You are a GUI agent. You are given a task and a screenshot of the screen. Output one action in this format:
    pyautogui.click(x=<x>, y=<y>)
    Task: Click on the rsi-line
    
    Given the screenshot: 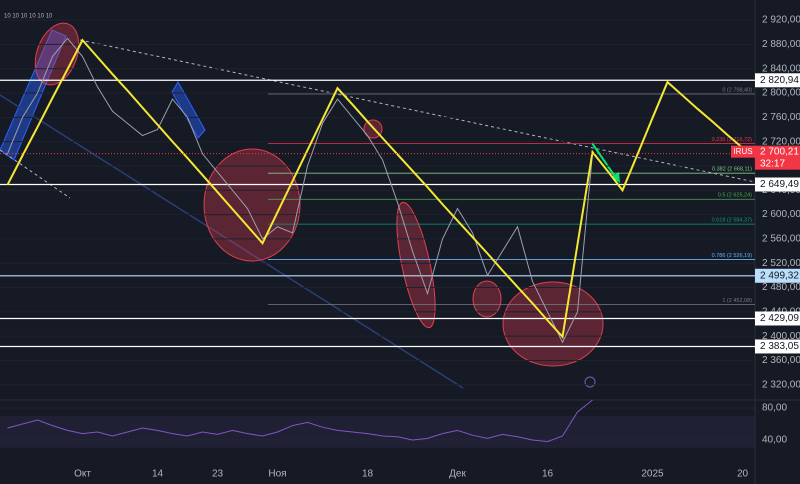 What is the action you would take?
    pyautogui.click(x=300, y=421)
    